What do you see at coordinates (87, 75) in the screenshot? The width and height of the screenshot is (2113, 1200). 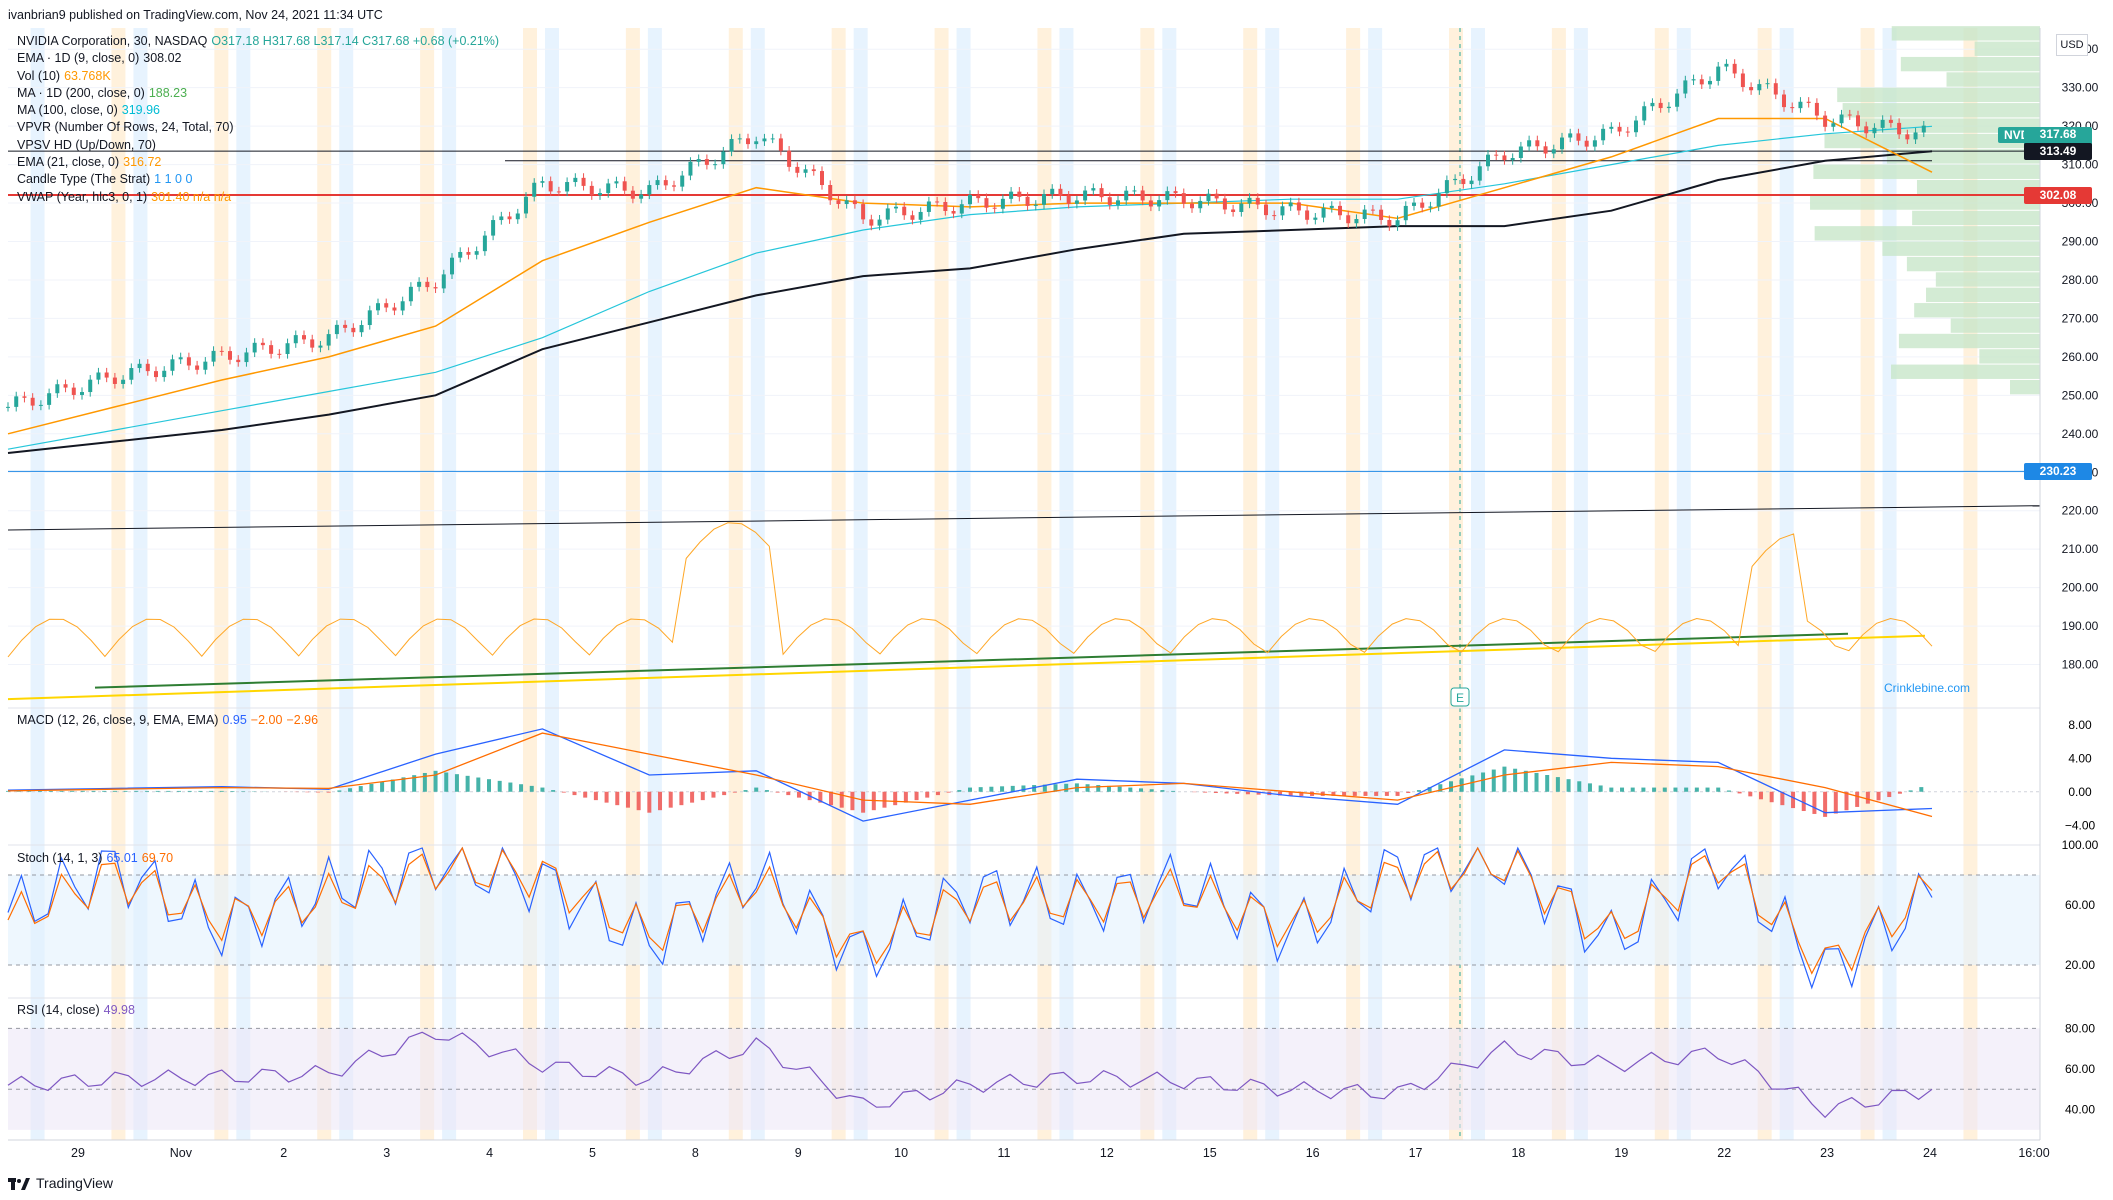 I see `legend-value: 63.768K` at bounding box center [87, 75].